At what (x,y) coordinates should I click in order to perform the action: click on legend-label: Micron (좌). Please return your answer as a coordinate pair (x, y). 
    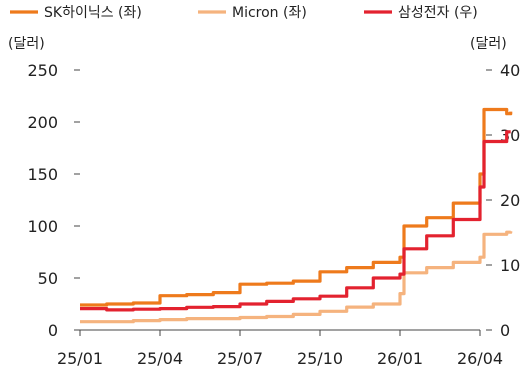
    Looking at the image, I should click on (269, 13).